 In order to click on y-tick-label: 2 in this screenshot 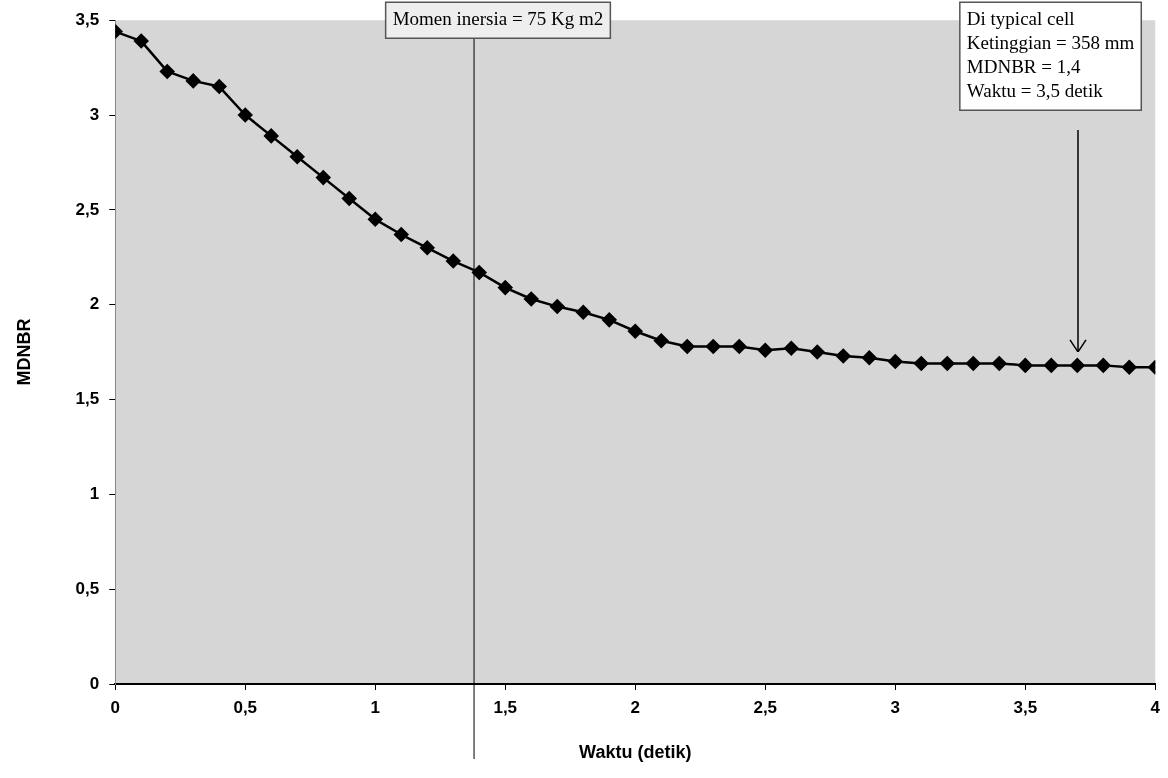, I will do `click(94, 304)`.